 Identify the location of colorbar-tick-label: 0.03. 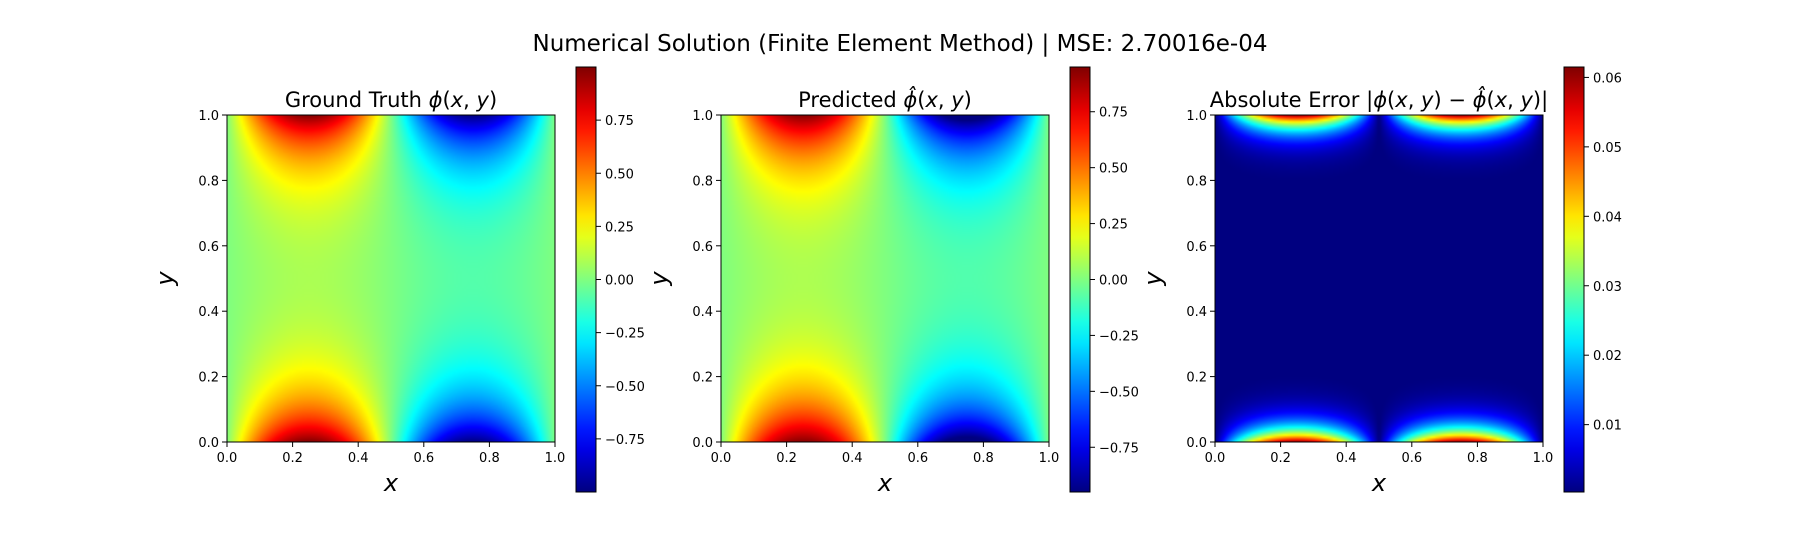
(1607, 287).